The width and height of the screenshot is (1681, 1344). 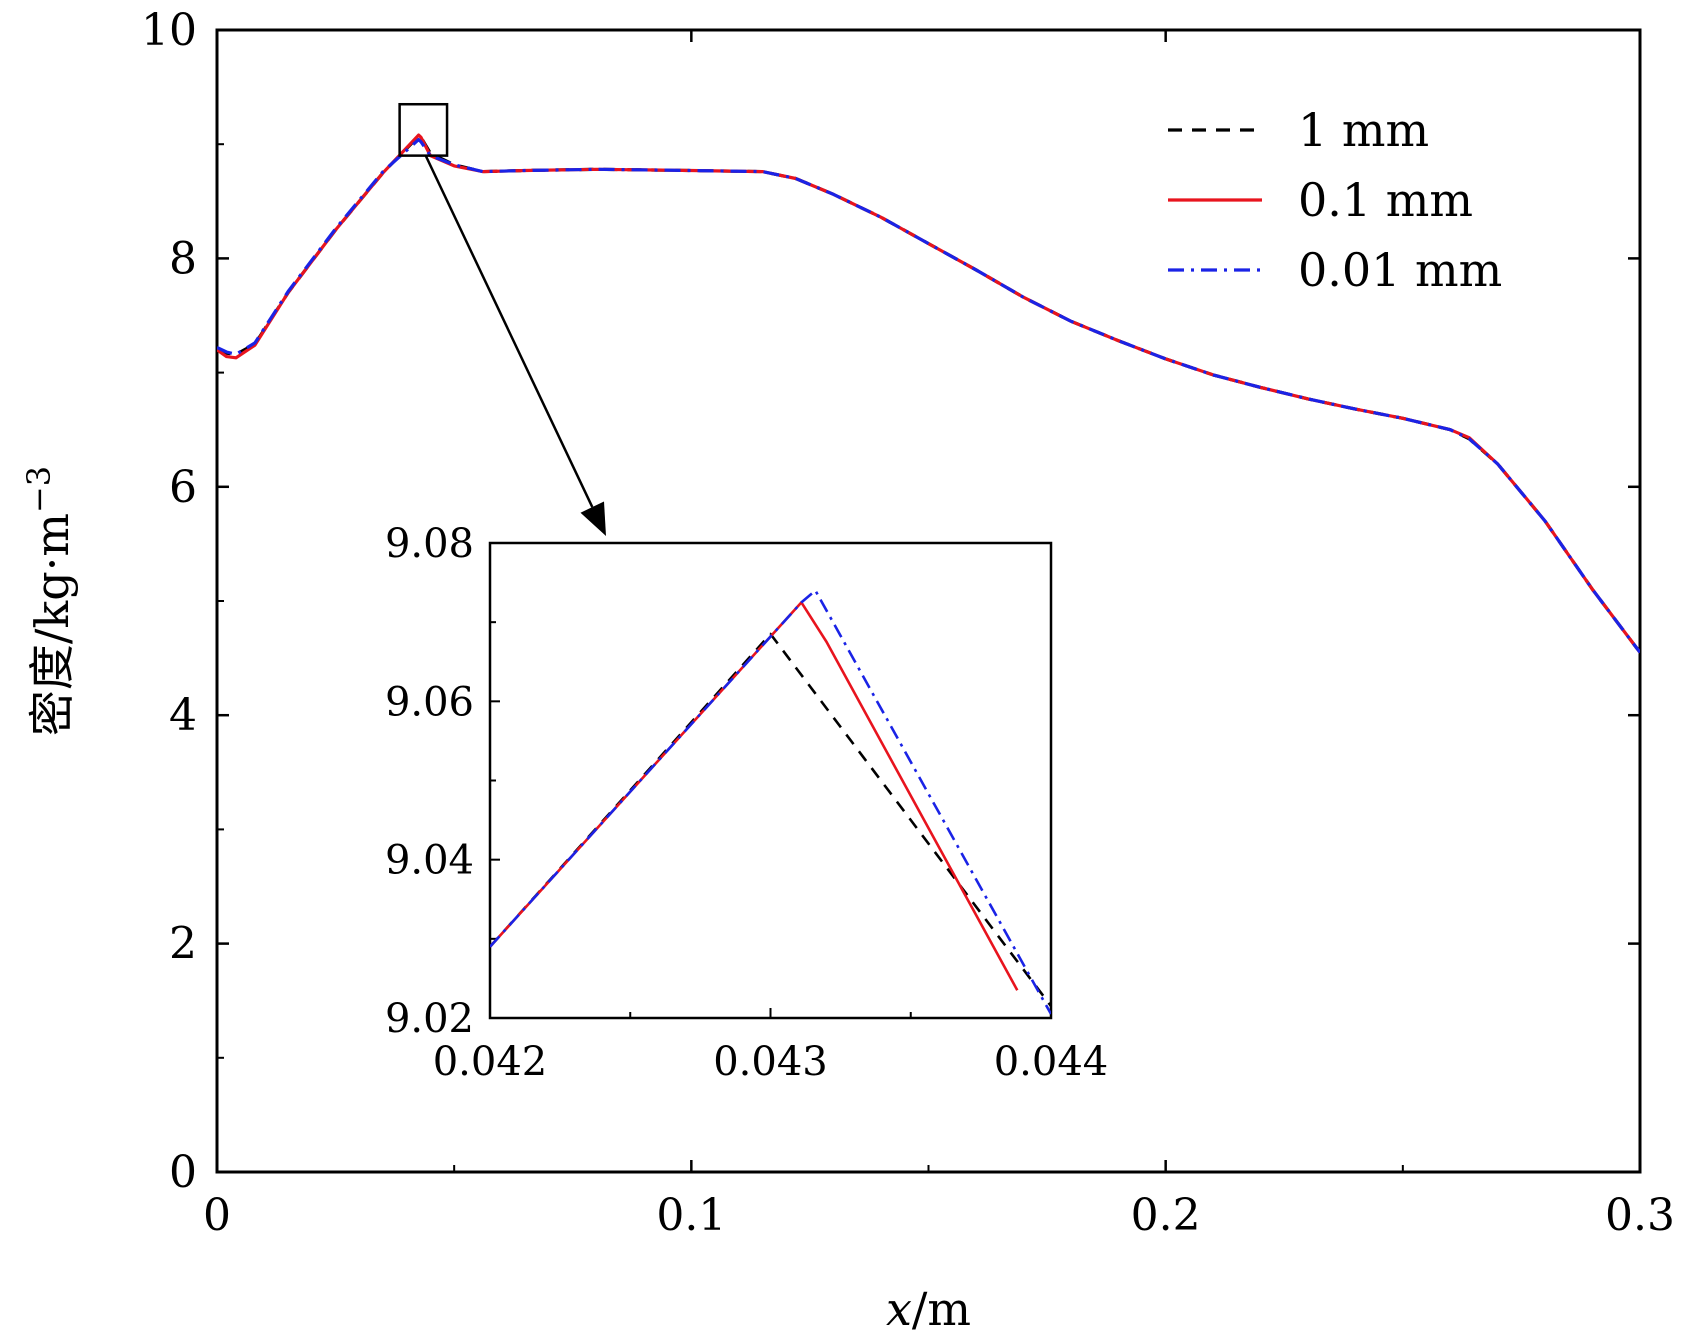 What do you see at coordinates (423, 129) in the screenshot?
I see `zoom-box` at bounding box center [423, 129].